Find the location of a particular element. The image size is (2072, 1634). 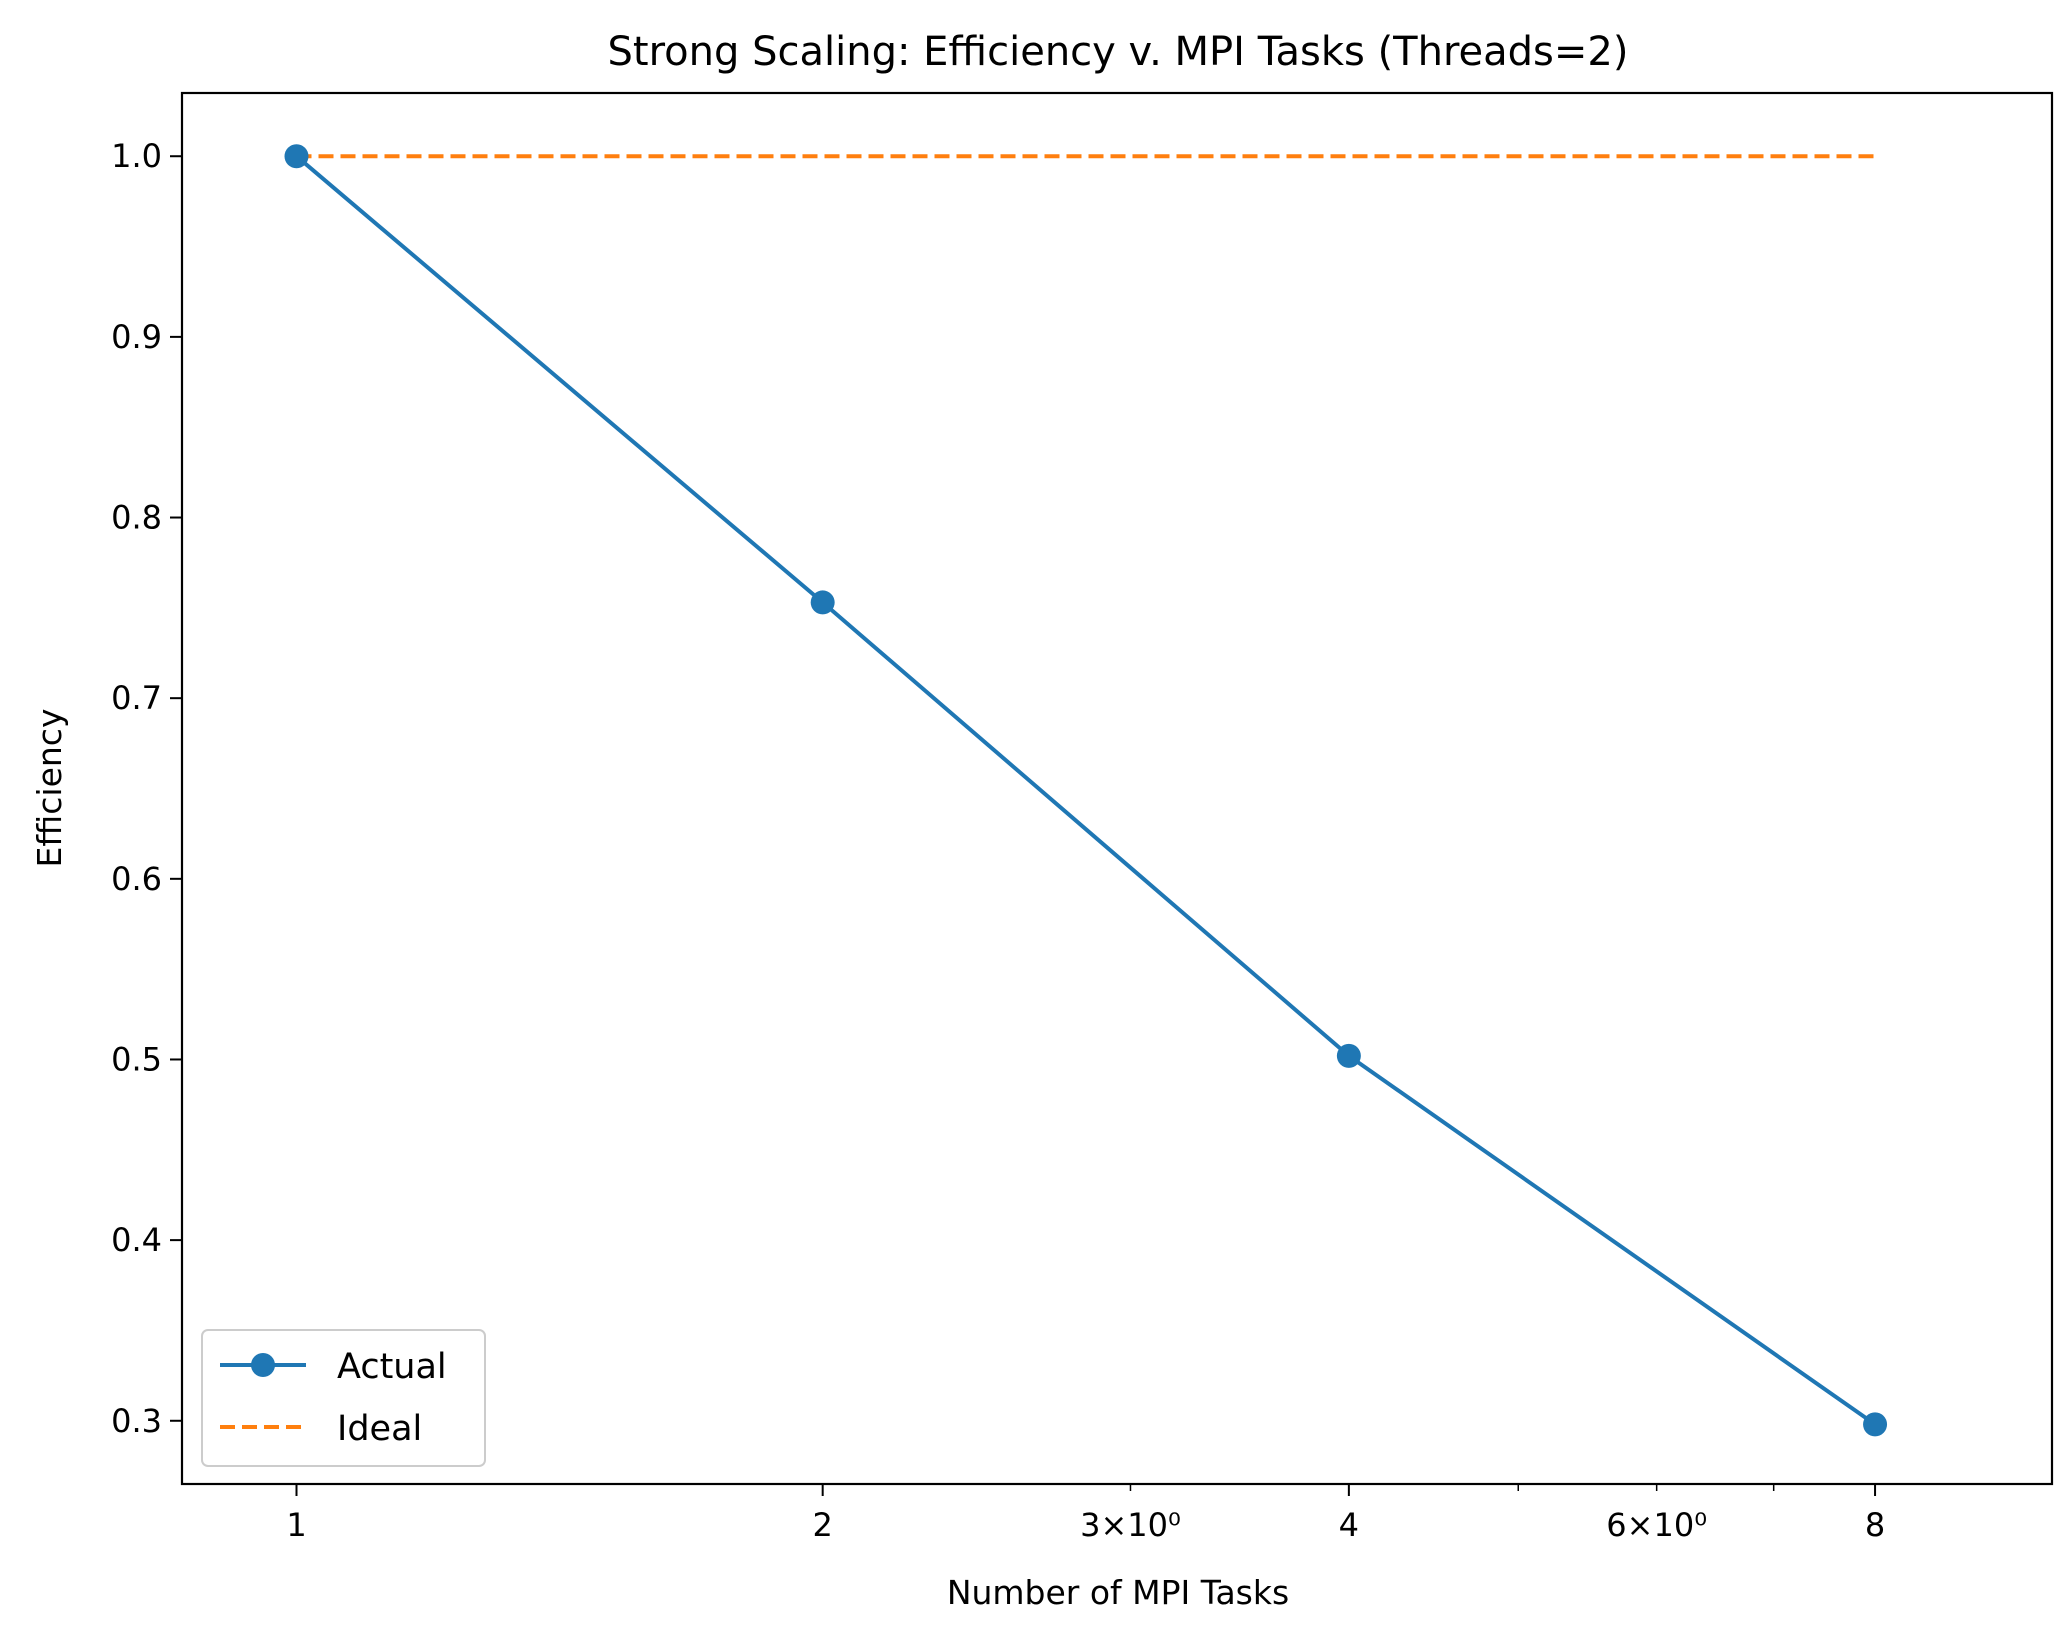

x-axis-label: Number of MPI Tasks is located at coordinates (1118, 1592).